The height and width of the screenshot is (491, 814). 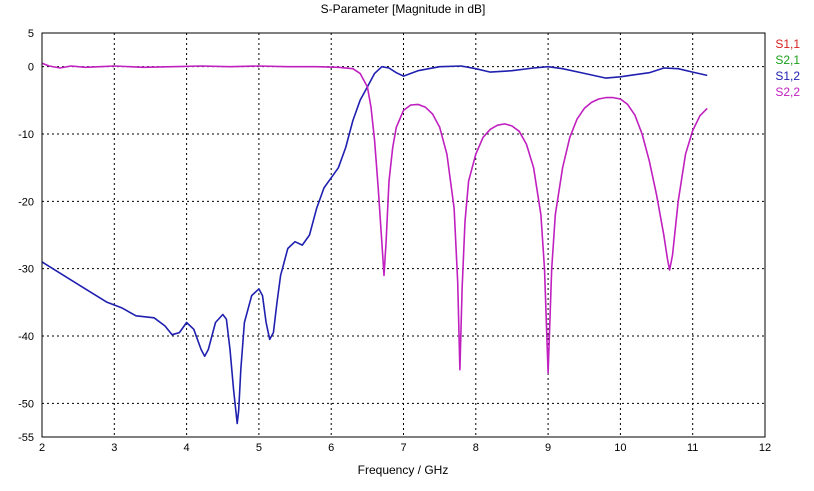 What do you see at coordinates (31, 68) in the screenshot?
I see `y-tick-label: 0` at bounding box center [31, 68].